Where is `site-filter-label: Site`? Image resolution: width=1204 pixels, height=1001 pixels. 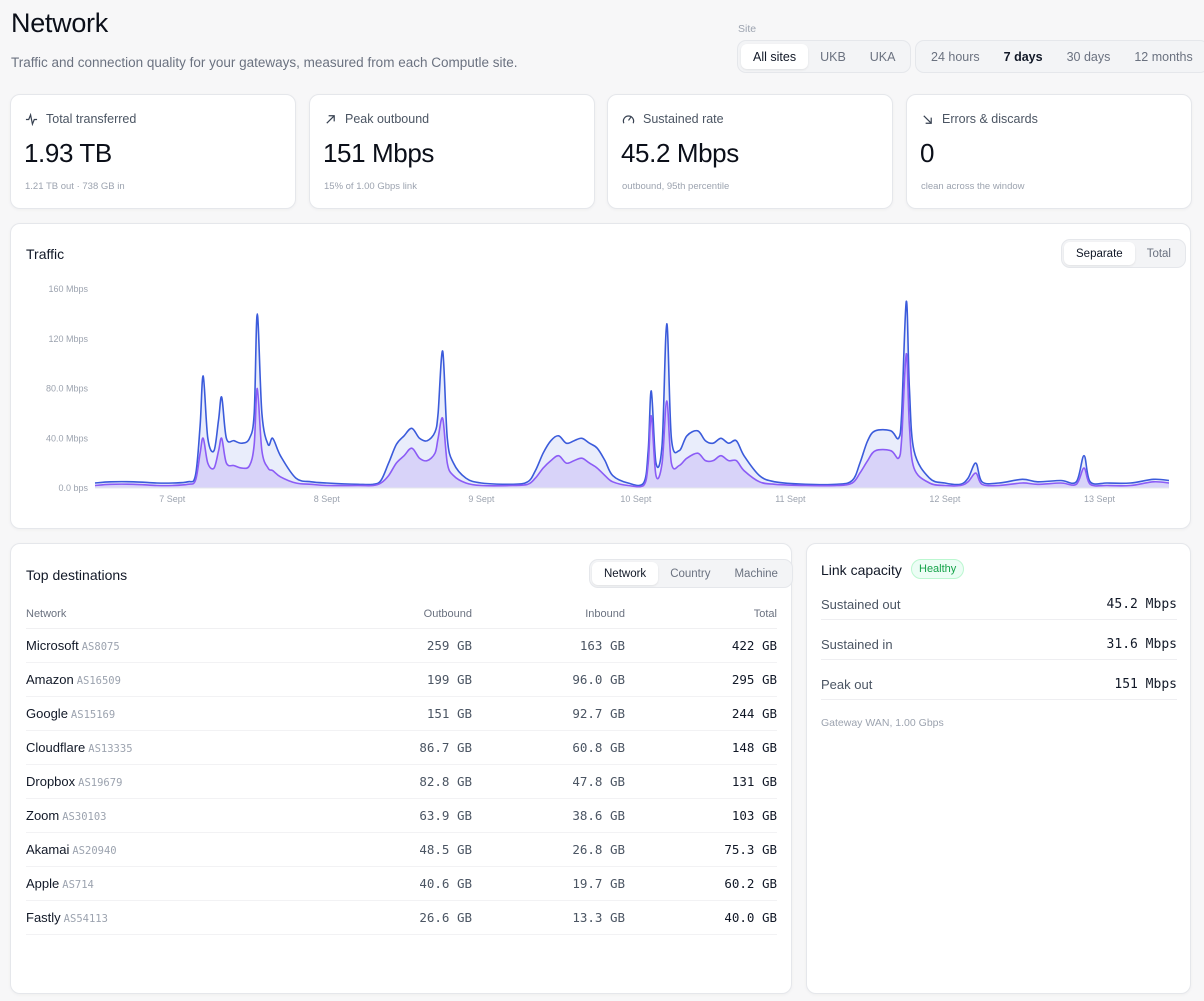 site-filter-label: Site is located at coordinates (747, 29).